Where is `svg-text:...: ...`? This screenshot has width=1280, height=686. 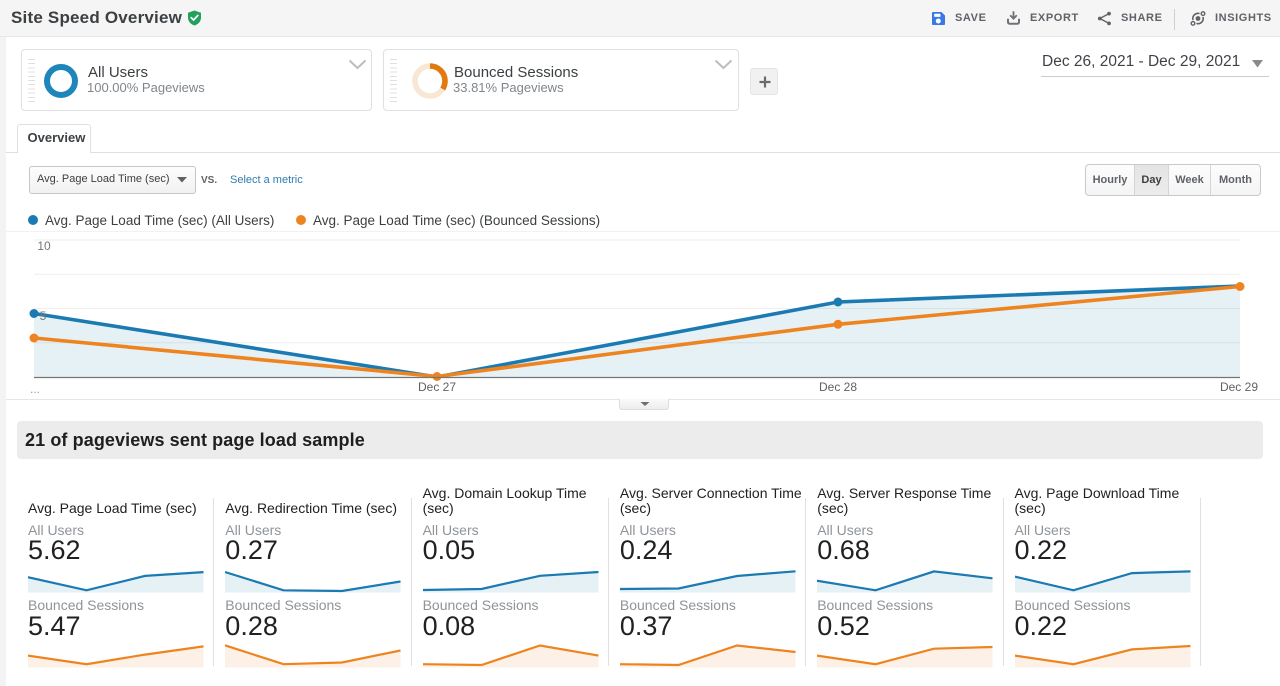 svg-text:...: ... is located at coordinates (35, 389).